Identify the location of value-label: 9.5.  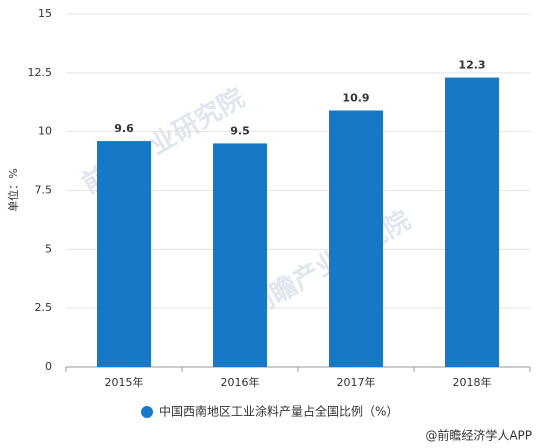
(240, 130).